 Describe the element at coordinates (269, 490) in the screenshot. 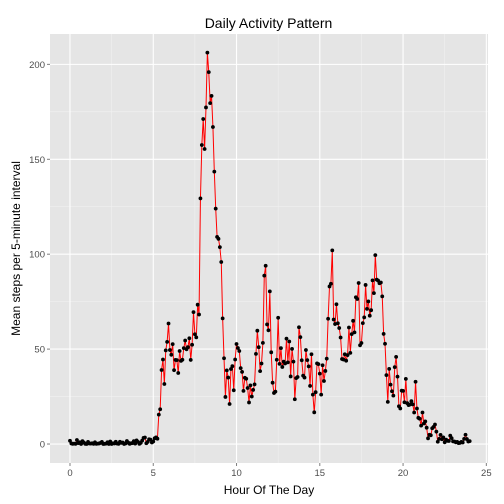

I see `x-axis-title: Hour Of The Day` at that location.